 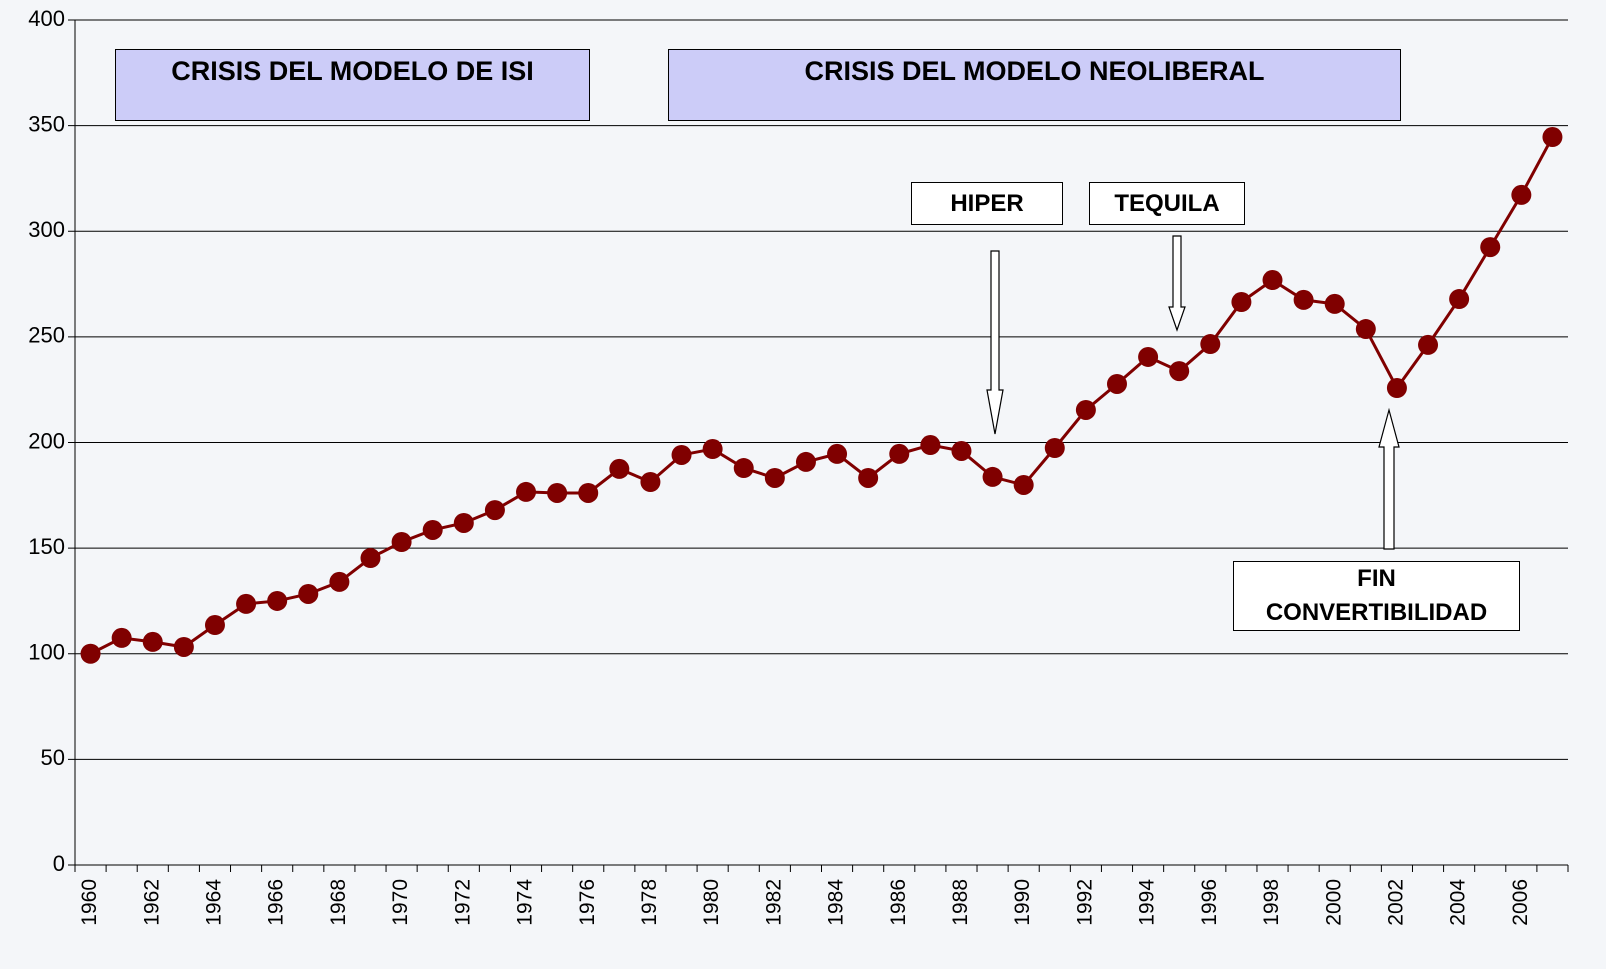 What do you see at coordinates (46, 546) in the screenshot?
I see `y-tick-label: 150` at bounding box center [46, 546].